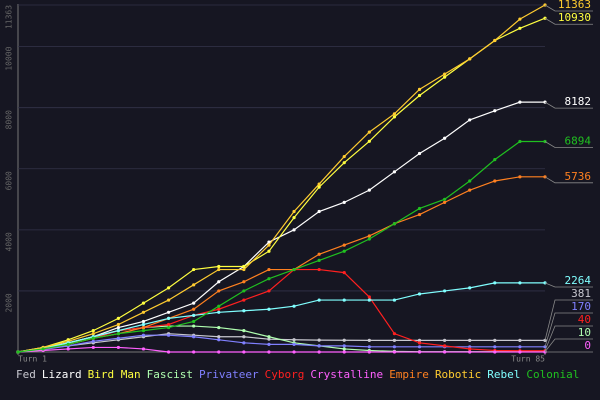  Describe the element at coordinates (574, 17) in the screenshot. I see `end-label: 10930` at that location.